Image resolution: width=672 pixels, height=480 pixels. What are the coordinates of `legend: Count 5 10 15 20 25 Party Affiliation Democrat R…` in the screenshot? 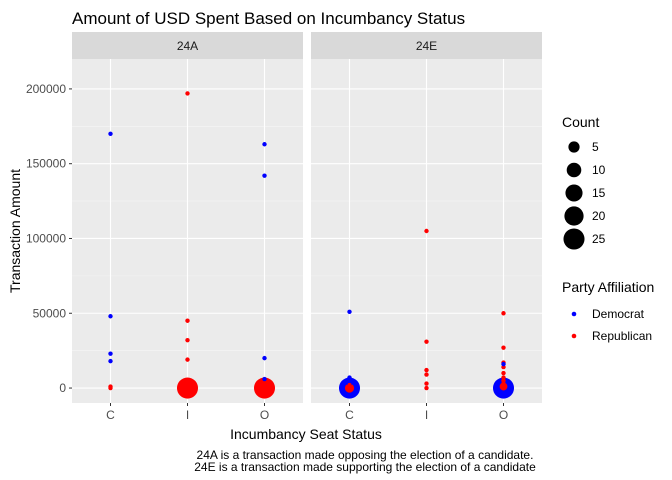 It's located at (608, 228).